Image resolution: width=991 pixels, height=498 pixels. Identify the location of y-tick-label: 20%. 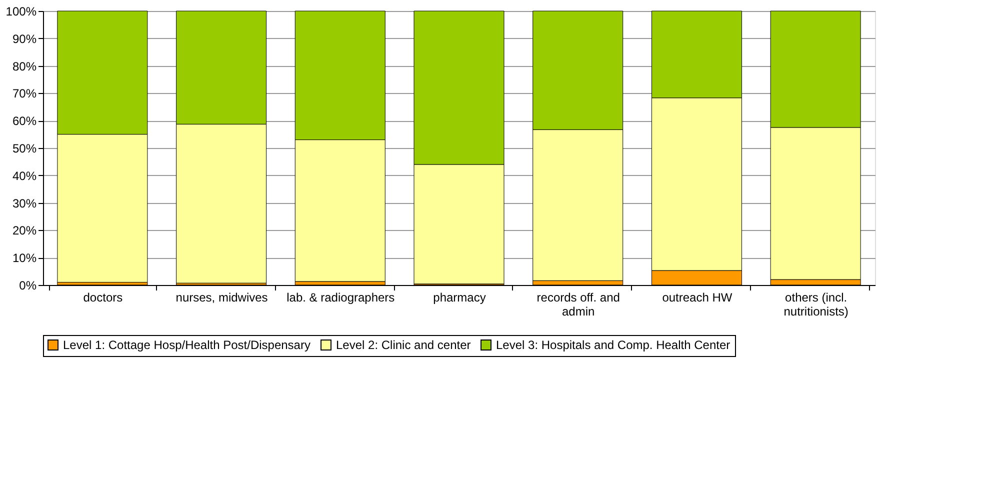
(24, 231).